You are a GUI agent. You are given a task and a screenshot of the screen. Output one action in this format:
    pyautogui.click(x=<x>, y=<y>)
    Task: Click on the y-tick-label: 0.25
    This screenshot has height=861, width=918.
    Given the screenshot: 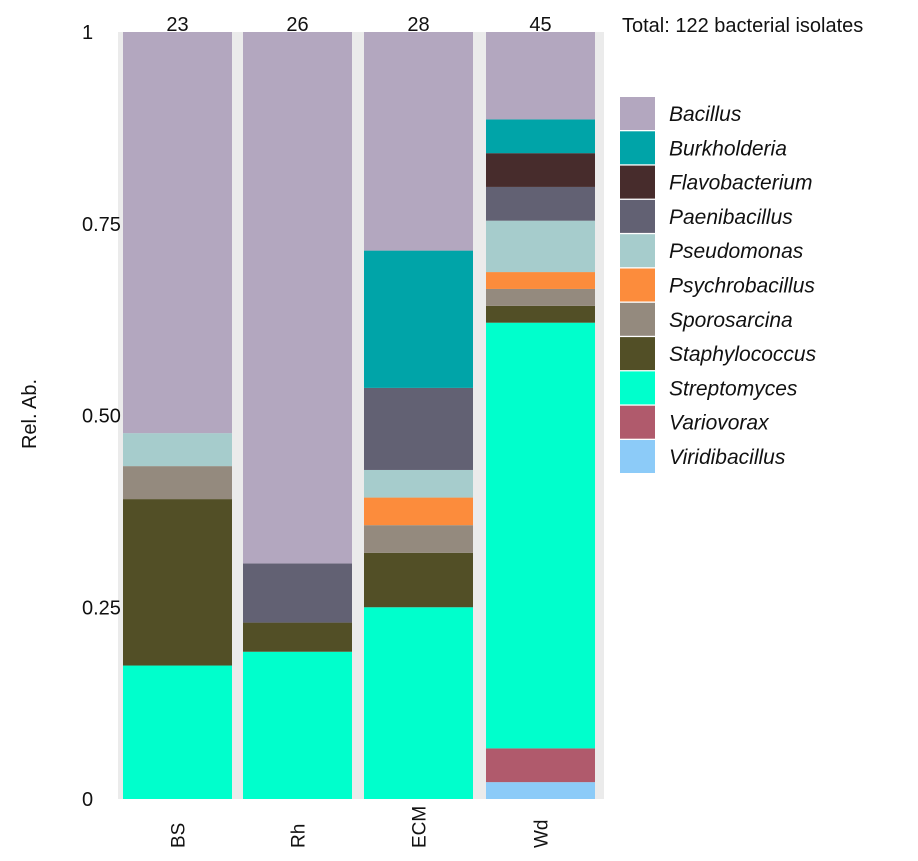 What is the action you would take?
    pyautogui.click(x=101, y=608)
    